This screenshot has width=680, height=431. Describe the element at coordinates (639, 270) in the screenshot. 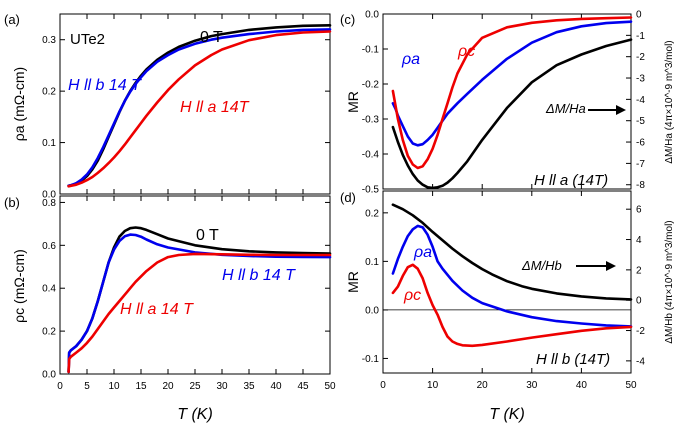

I see `y2-tick-label: 2` at that location.